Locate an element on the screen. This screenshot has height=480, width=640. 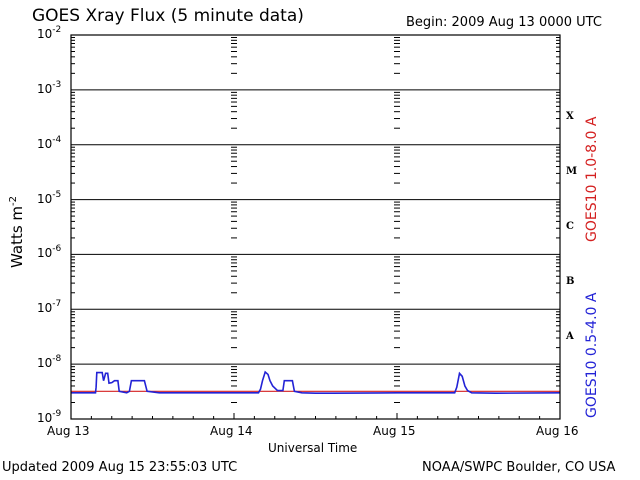
y-tick-label: 10⁻⁷ is located at coordinates (49, 307).